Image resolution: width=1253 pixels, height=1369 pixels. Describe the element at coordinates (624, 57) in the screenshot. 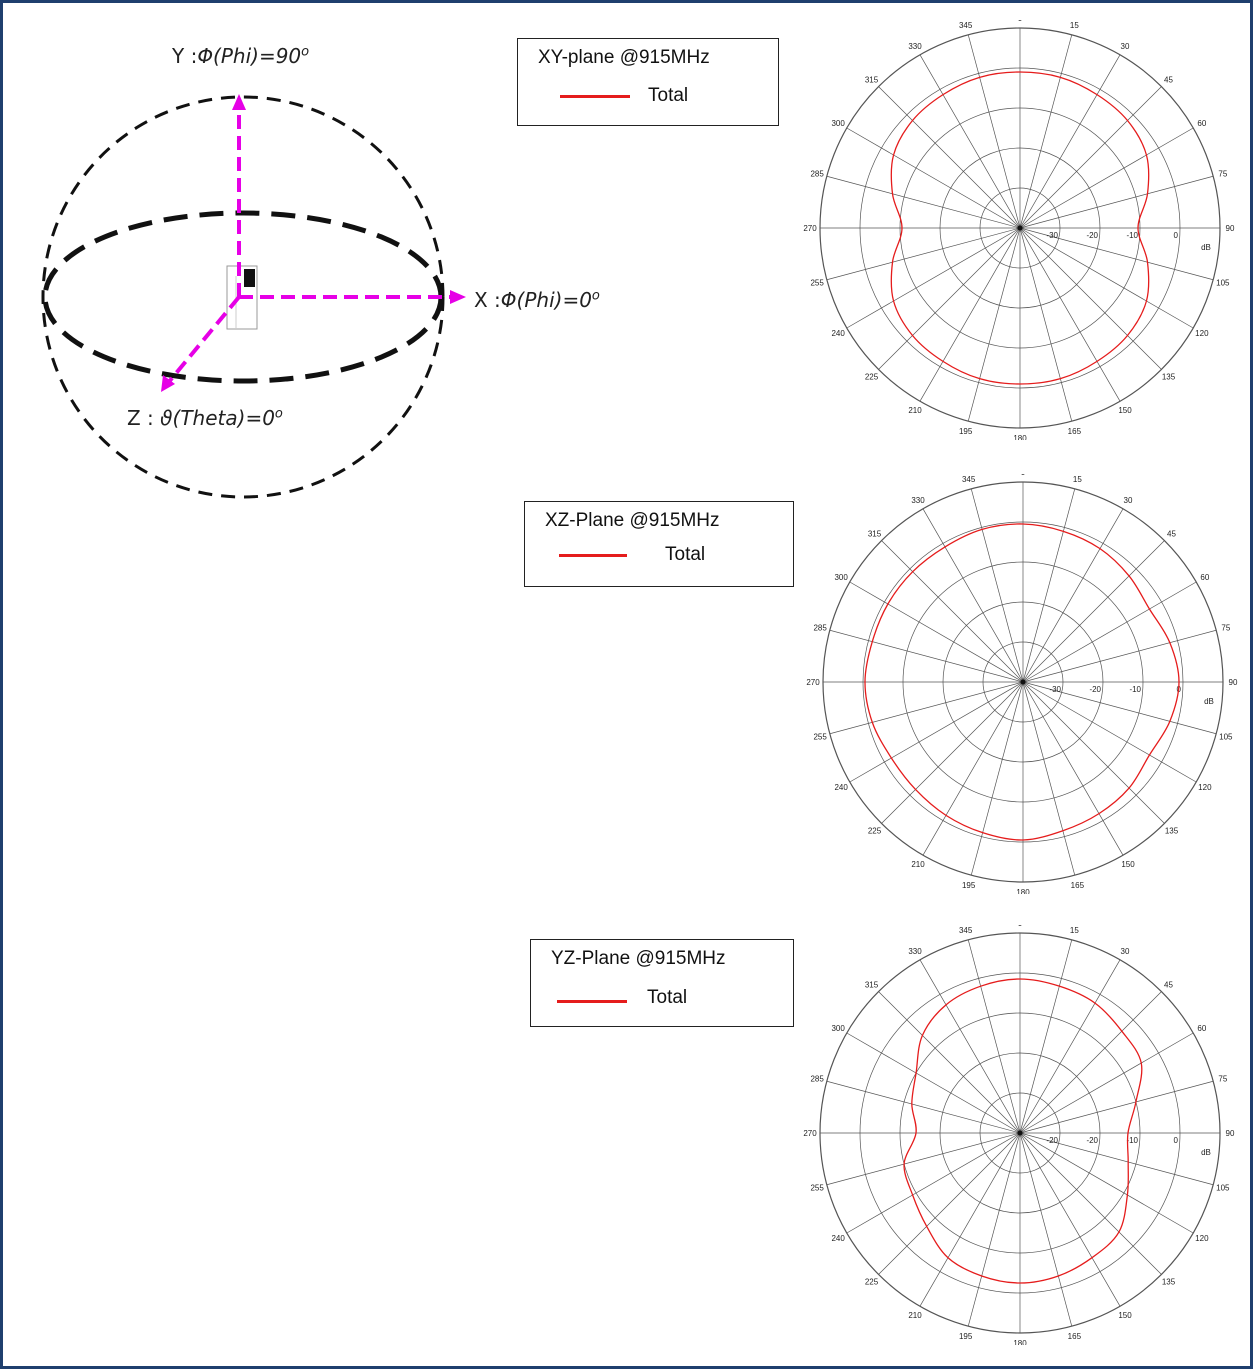

I see `legend-xy-title: XY-plane @915MHz` at that location.